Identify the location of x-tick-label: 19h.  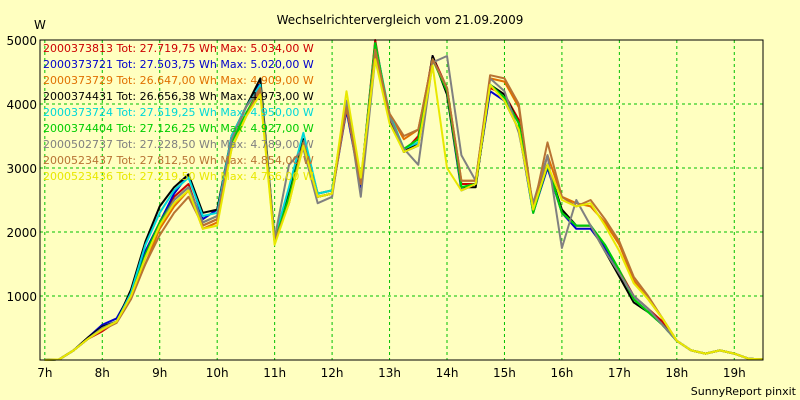
(734, 373).